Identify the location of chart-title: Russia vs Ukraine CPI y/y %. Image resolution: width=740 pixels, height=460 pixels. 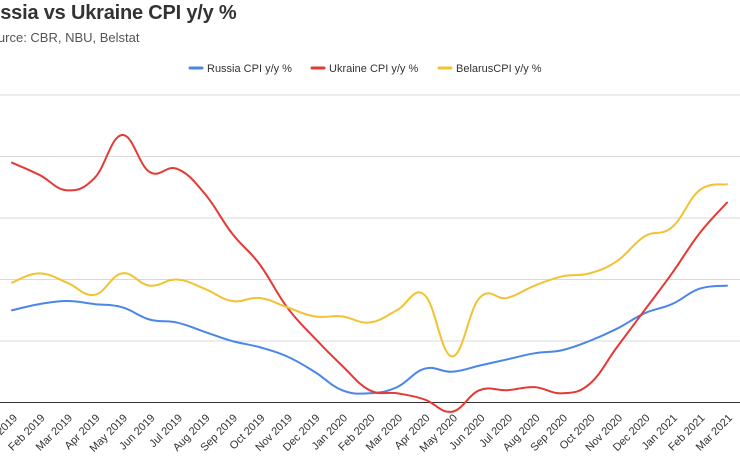
(118, 13).